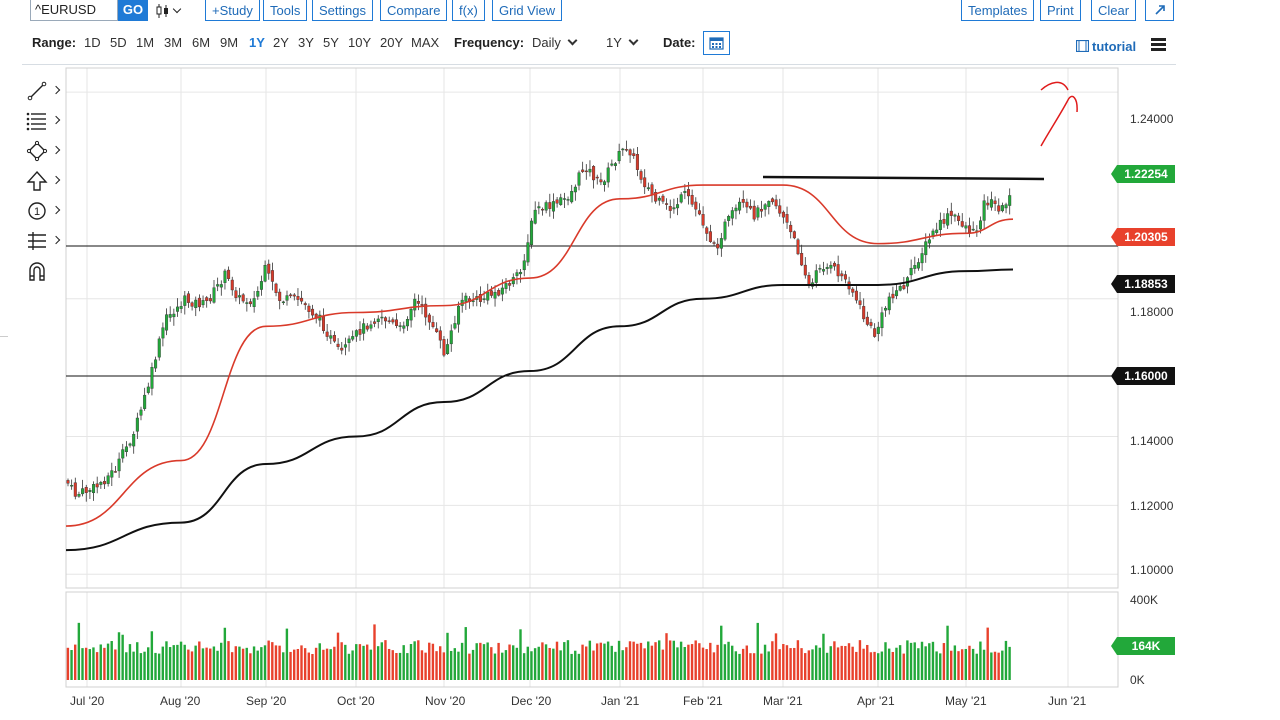  What do you see at coordinates (170, 10) in the screenshot?
I see `chart-type-selector` at bounding box center [170, 10].